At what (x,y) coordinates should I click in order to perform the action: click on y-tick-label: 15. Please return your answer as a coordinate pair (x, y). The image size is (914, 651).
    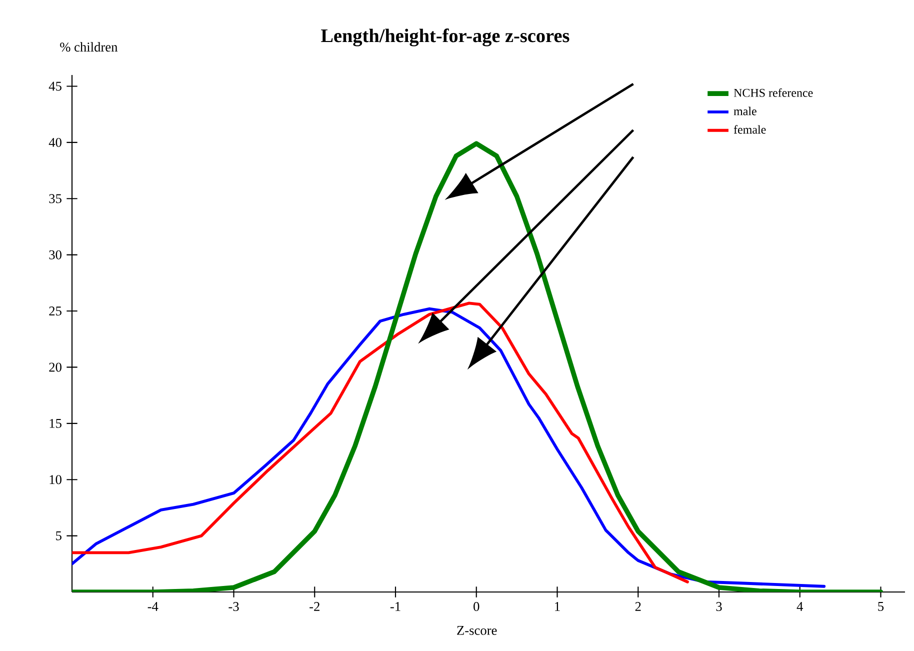
    Looking at the image, I should click on (56, 423).